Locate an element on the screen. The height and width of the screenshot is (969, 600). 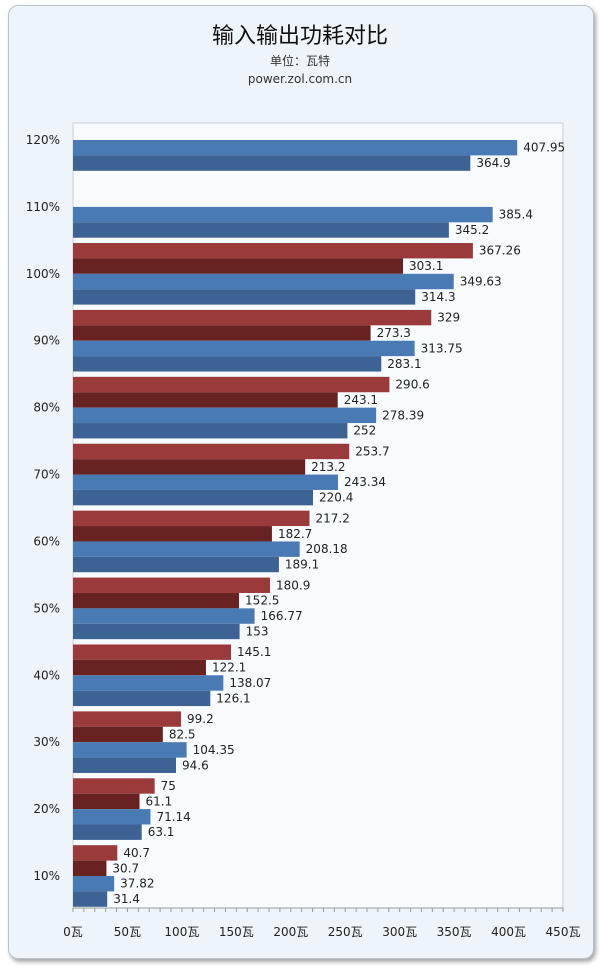
y-tick-label: 100% is located at coordinates (43, 274).